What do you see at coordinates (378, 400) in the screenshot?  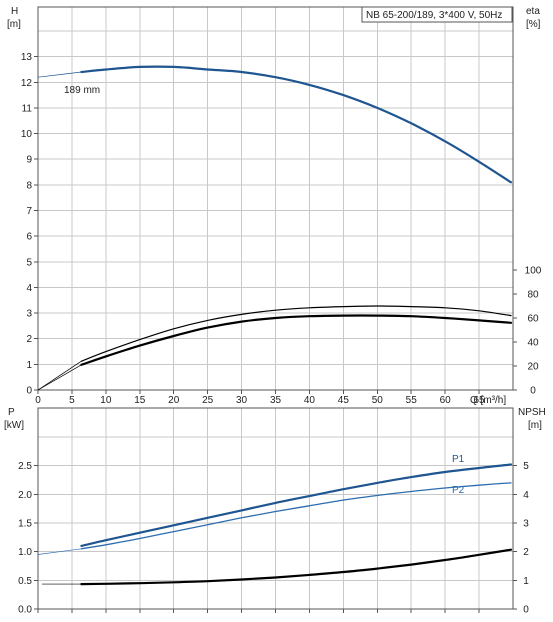 I see `x-tick-label: 50` at bounding box center [378, 400].